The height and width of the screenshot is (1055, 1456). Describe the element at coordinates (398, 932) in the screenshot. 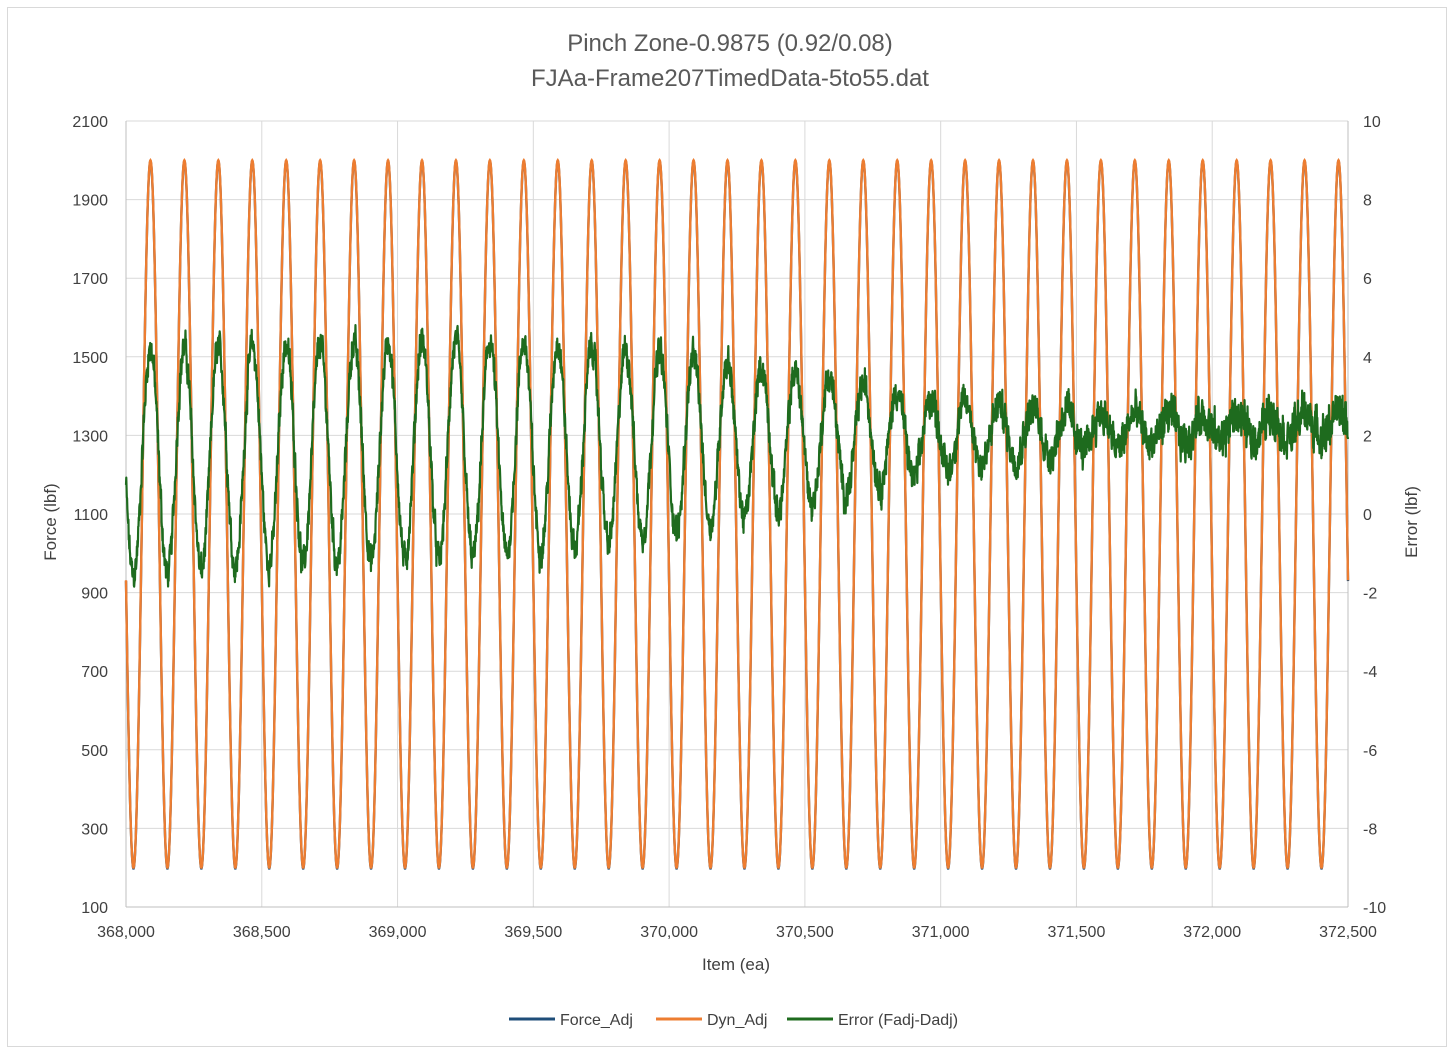

I see `x-tick-label: 369,000` at that location.